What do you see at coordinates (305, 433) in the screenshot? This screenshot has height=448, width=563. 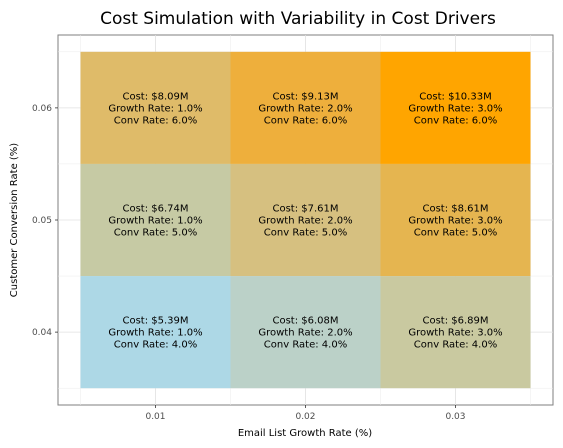 I see `x-axis-label: Email List Growth Rate (%)` at bounding box center [305, 433].